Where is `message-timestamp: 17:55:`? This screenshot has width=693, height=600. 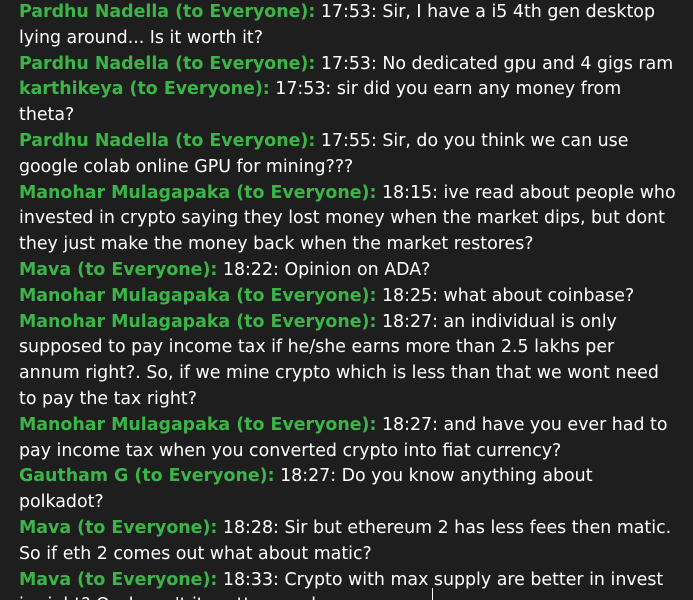 message-timestamp: 17:55: is located at coordinates (348, 140).